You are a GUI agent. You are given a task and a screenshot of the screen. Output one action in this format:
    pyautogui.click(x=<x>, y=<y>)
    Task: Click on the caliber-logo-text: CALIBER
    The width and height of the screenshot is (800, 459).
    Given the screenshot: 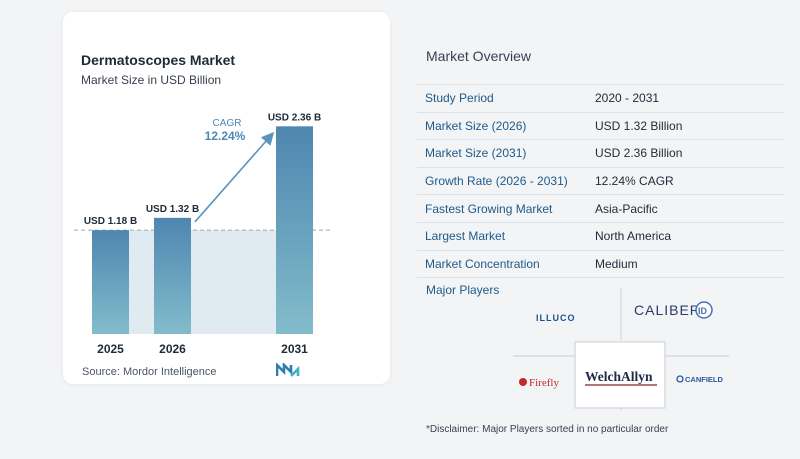 What is the action you would take?
    pyautogui.click(x=667, y=310)
    